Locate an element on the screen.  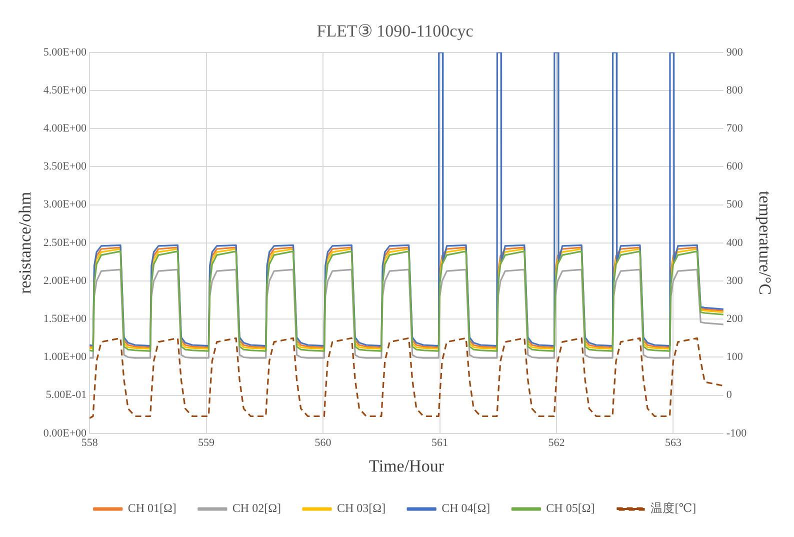
y2-tick-label: 700 is located at coordinates (735, 128).